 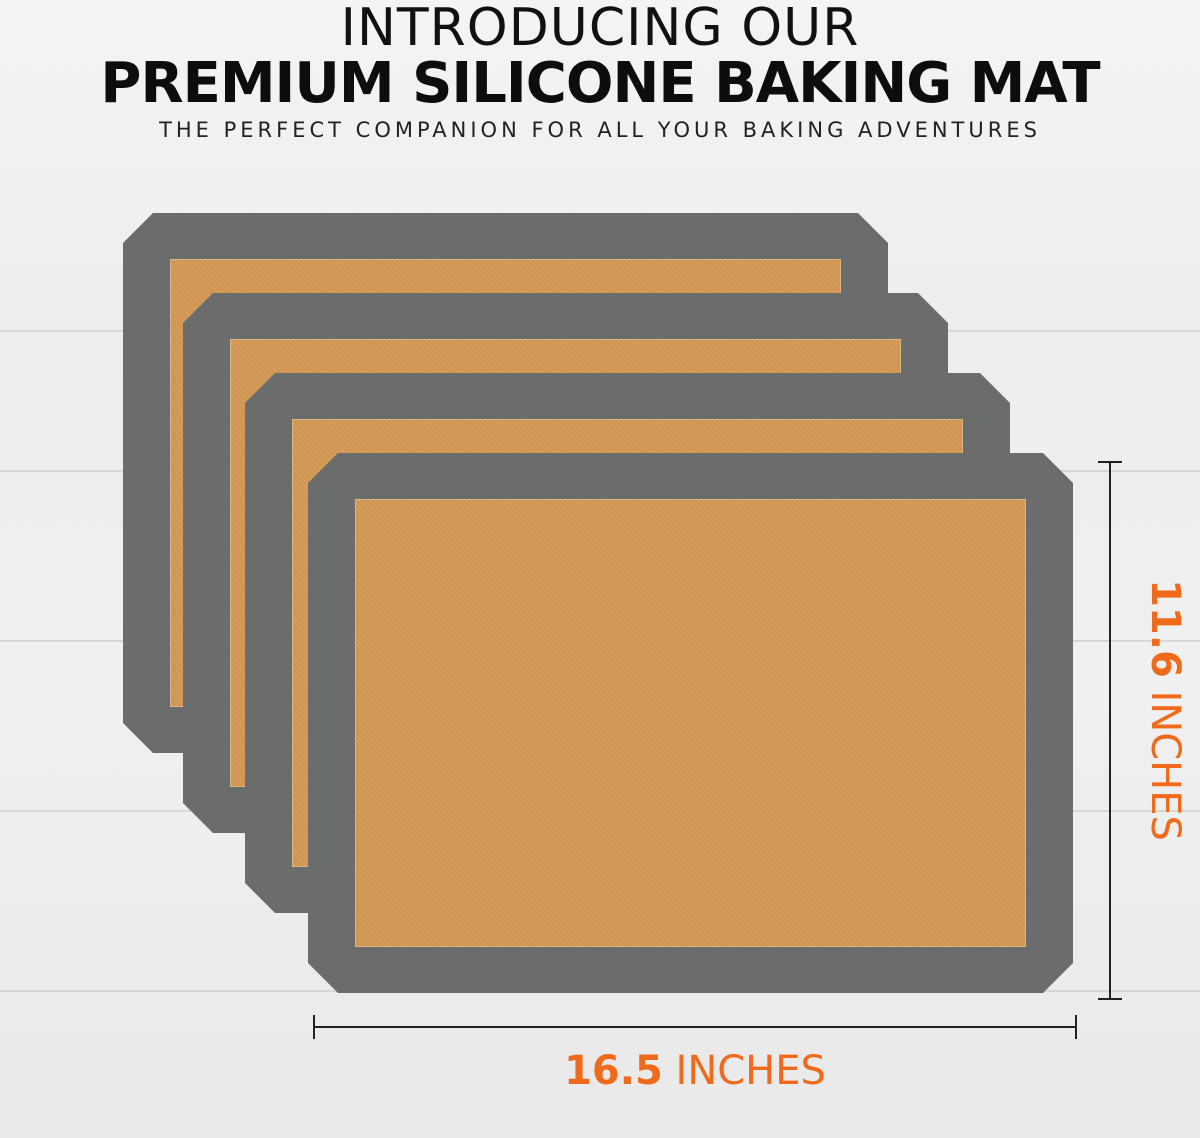 What do you see at coordinates (1165, 628) in the screenshot?
I see `height-value: 11.6` at bounding box center [1165, 628].